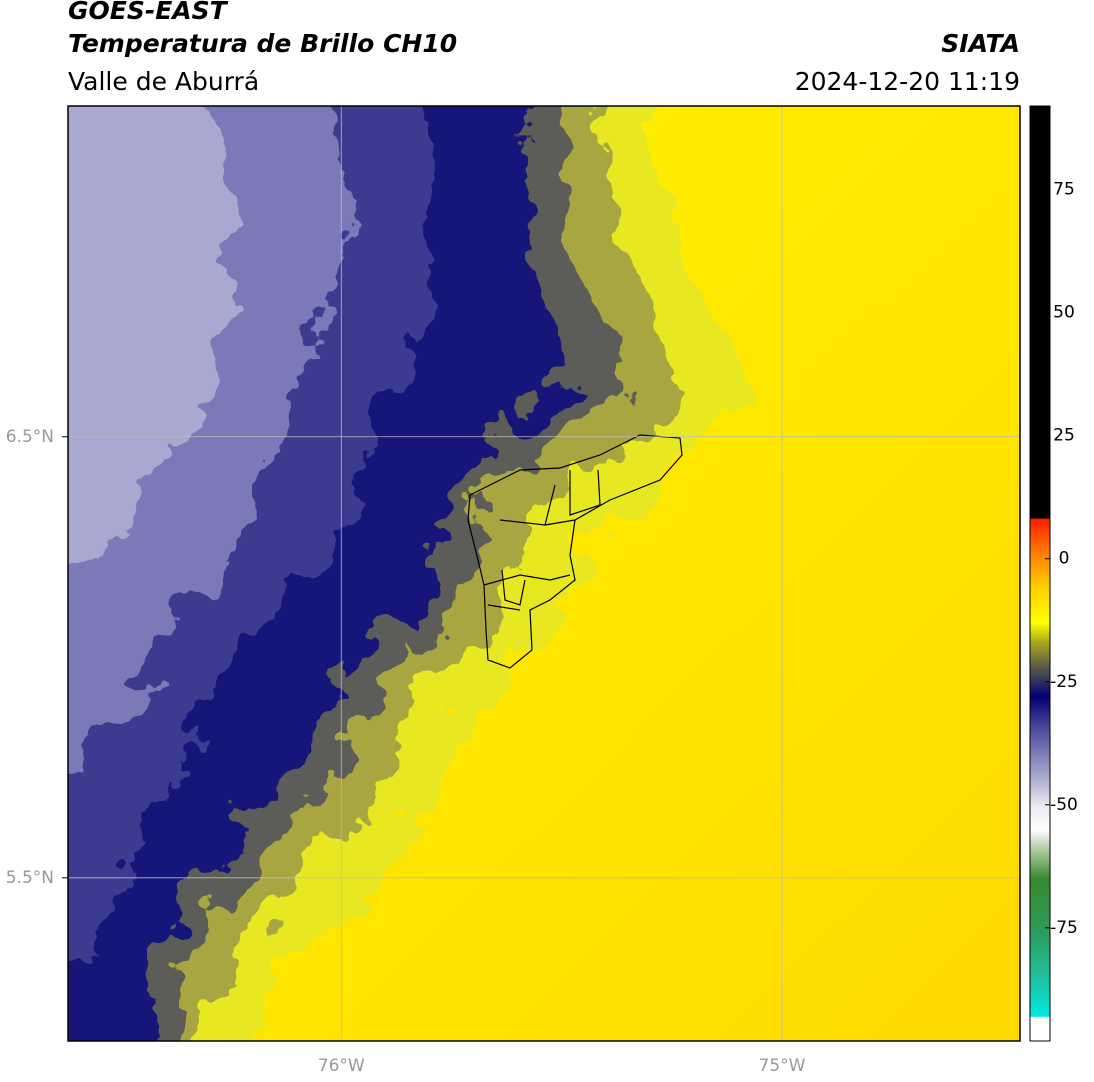  What do you see at coordinates (341, 1066) in the screenshot?
I see `lon-label: 76°W` at bounding box center [341, 1066].